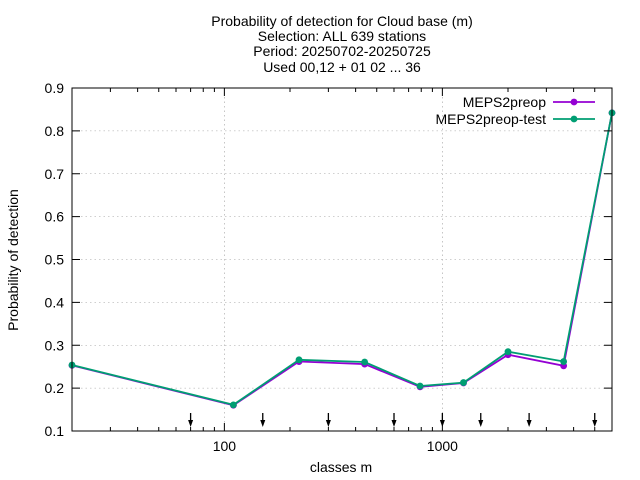 The width and height of the screenshot is (640, 480). Describe the element at coordinates (491, 119) in the screenshot. I see `legend-label-2: MEPS2preop-test` at that location.